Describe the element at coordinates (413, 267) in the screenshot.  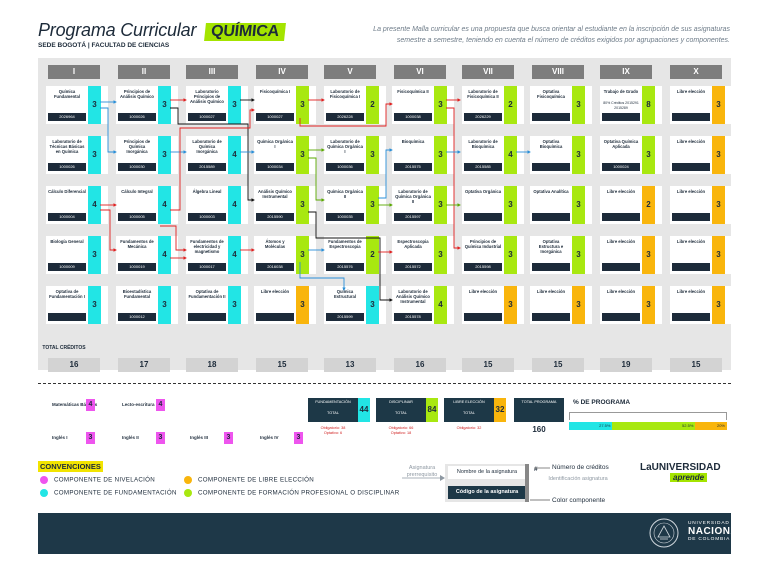
I see `course-code: 2015572` at that location.